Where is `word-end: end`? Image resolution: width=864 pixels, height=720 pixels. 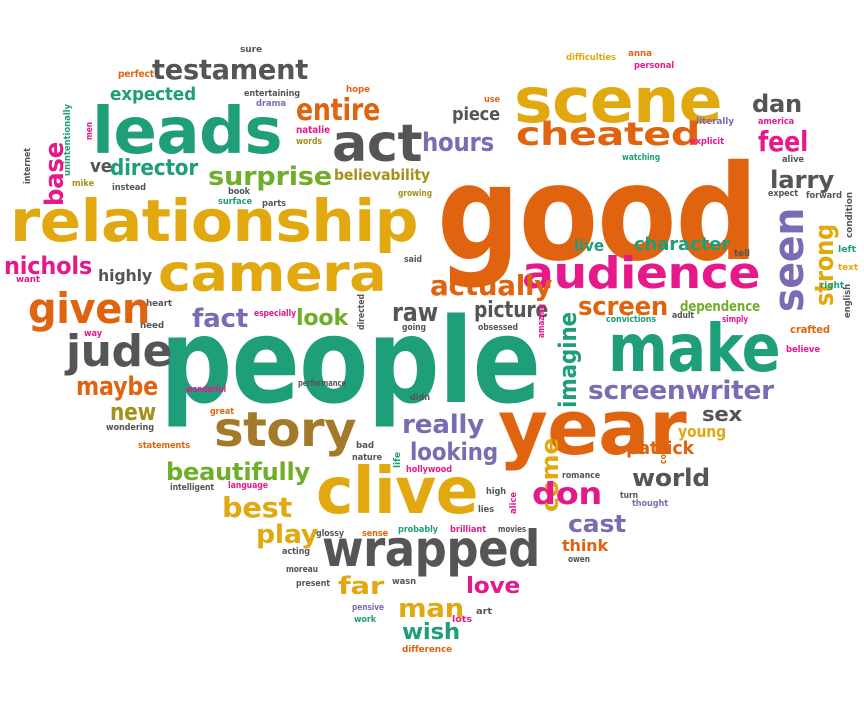
word-end: end is located at coordinates (544, 250).